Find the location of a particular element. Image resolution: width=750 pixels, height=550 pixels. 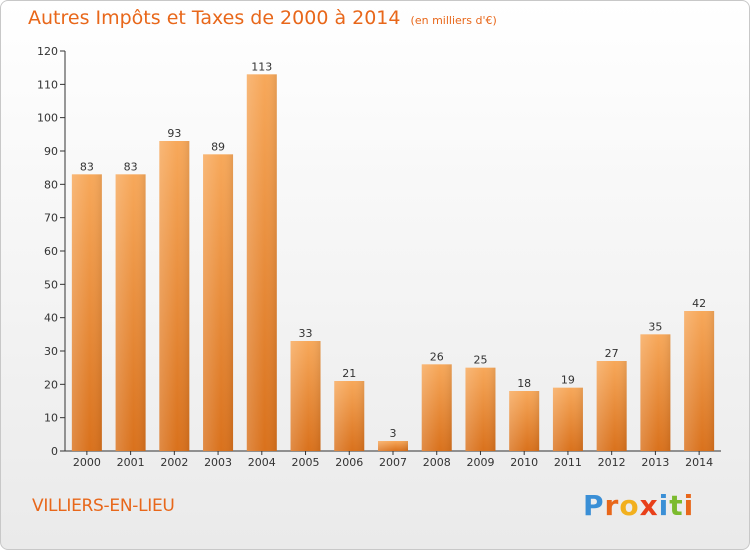

logo-letter: x is located at coordinates (649, 505).